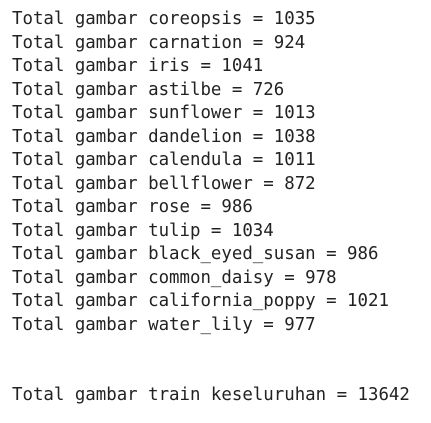  What do you see at coordinates (164, 160) in the screenshot?
I see `output-line: Total gambar calendula = 1011` at bounding box center [164, 160].